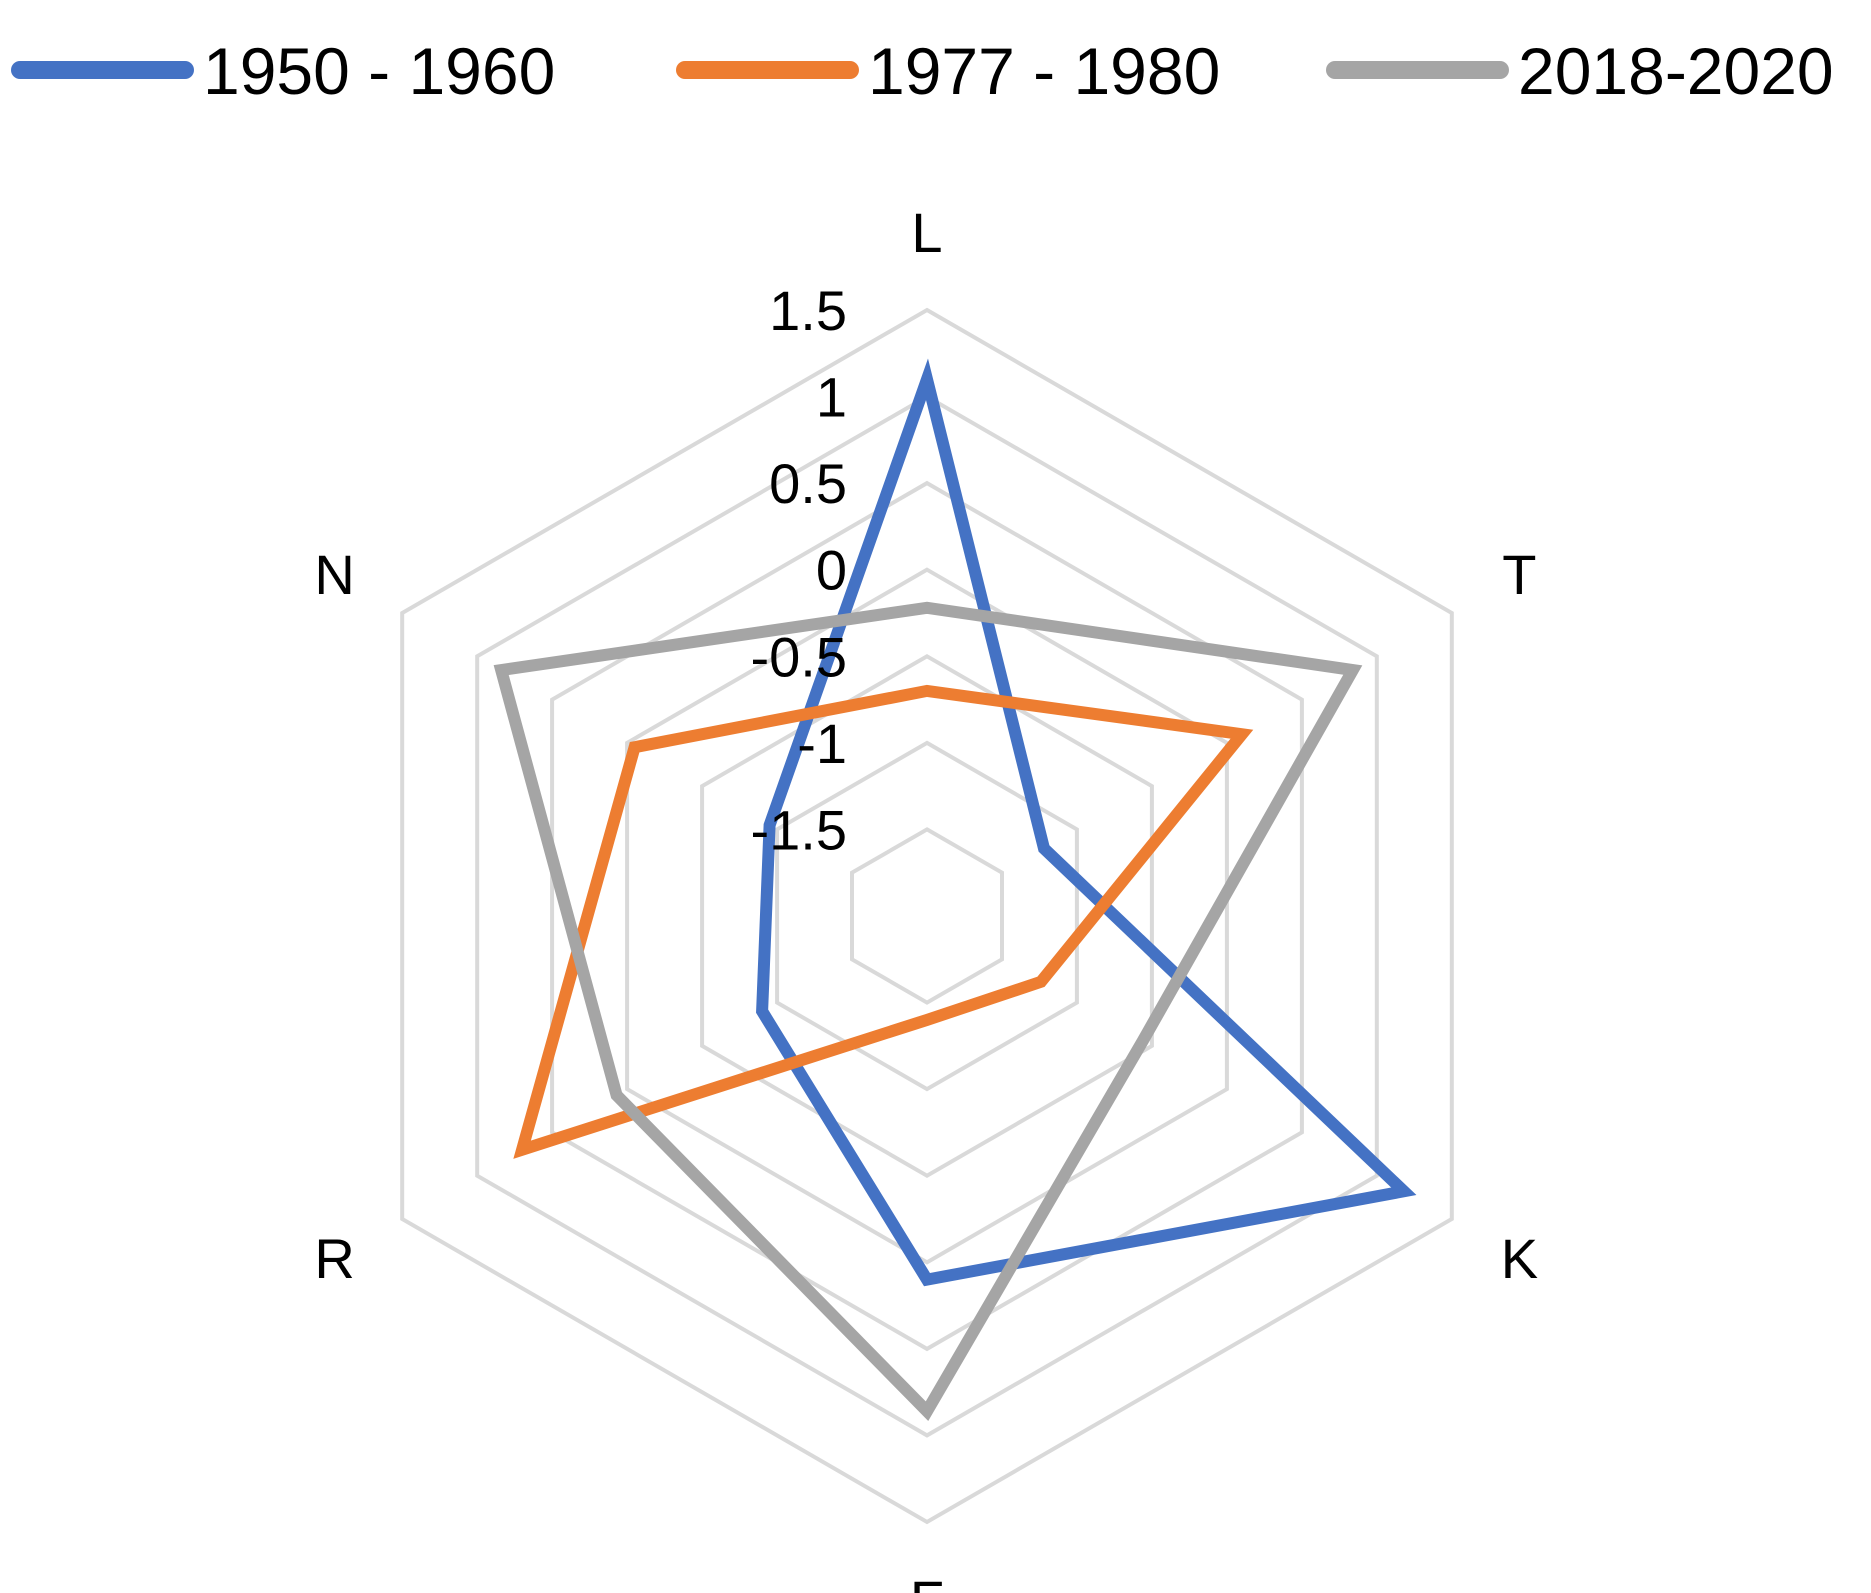 This screenshot has height=1593, width=1871. I want to click on axis-label-R: R, so click(334, 1258).